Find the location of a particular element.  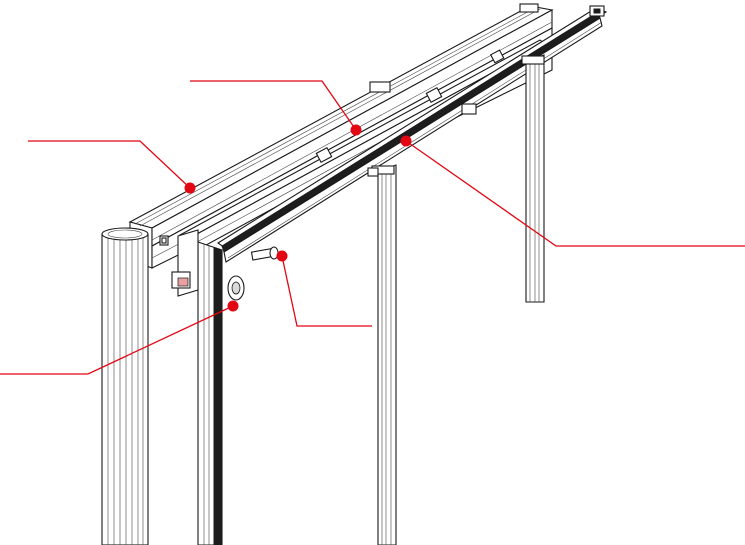

callout-dot-hinge-bolt is located at coordinates (282, 256).